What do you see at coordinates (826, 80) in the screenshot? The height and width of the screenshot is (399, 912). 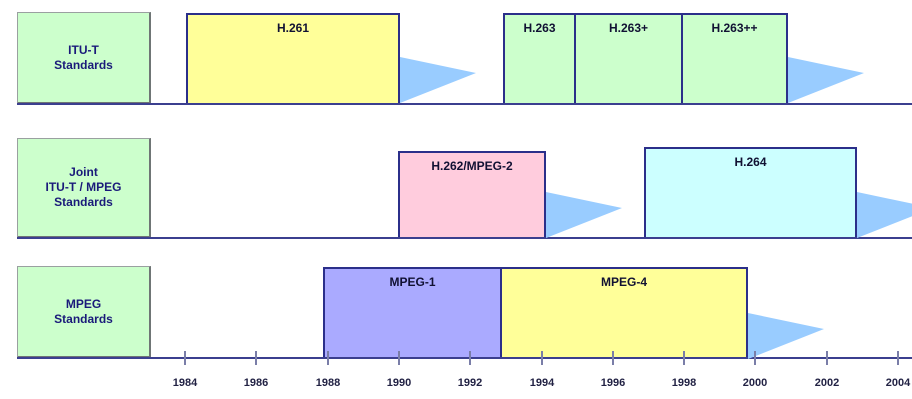 I see `shade-h263` at bounding box center [826, 80].